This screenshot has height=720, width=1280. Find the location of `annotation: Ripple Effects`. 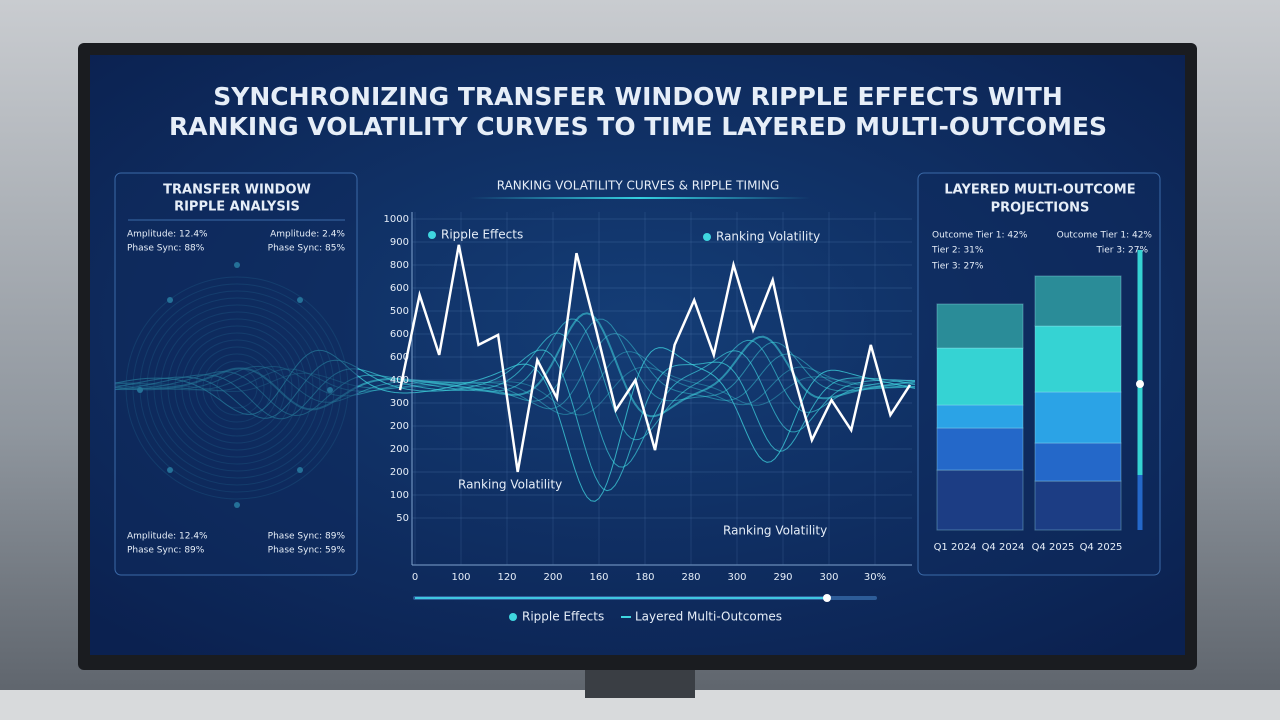

annotation: Ripple Effects is located at coordinates (482, 235).